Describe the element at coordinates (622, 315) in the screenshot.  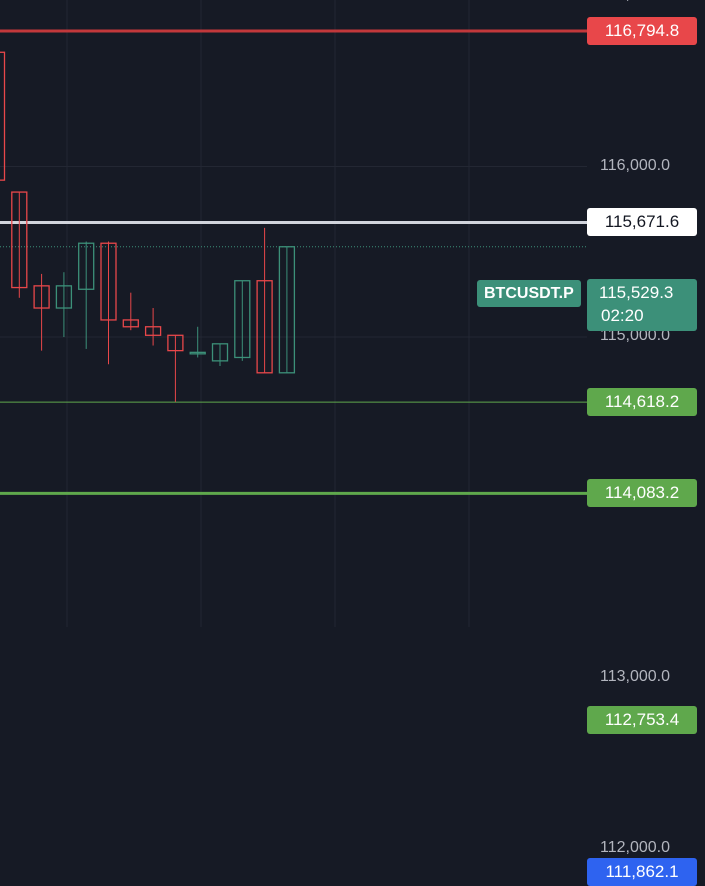
I see `bar-countdown: 02:20` at that location.